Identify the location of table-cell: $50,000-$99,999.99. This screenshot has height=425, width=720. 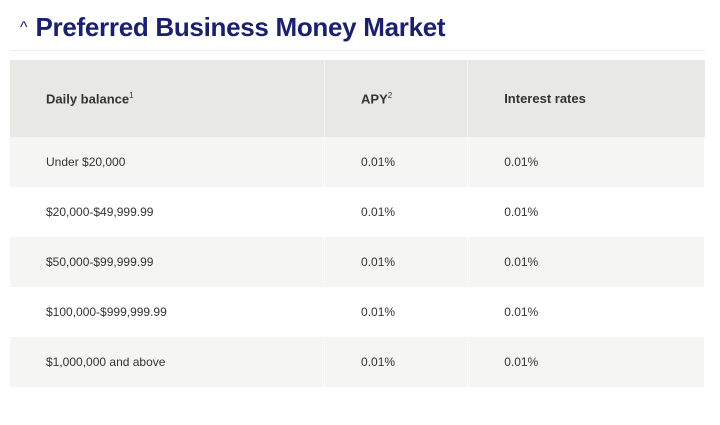
(168, 262).